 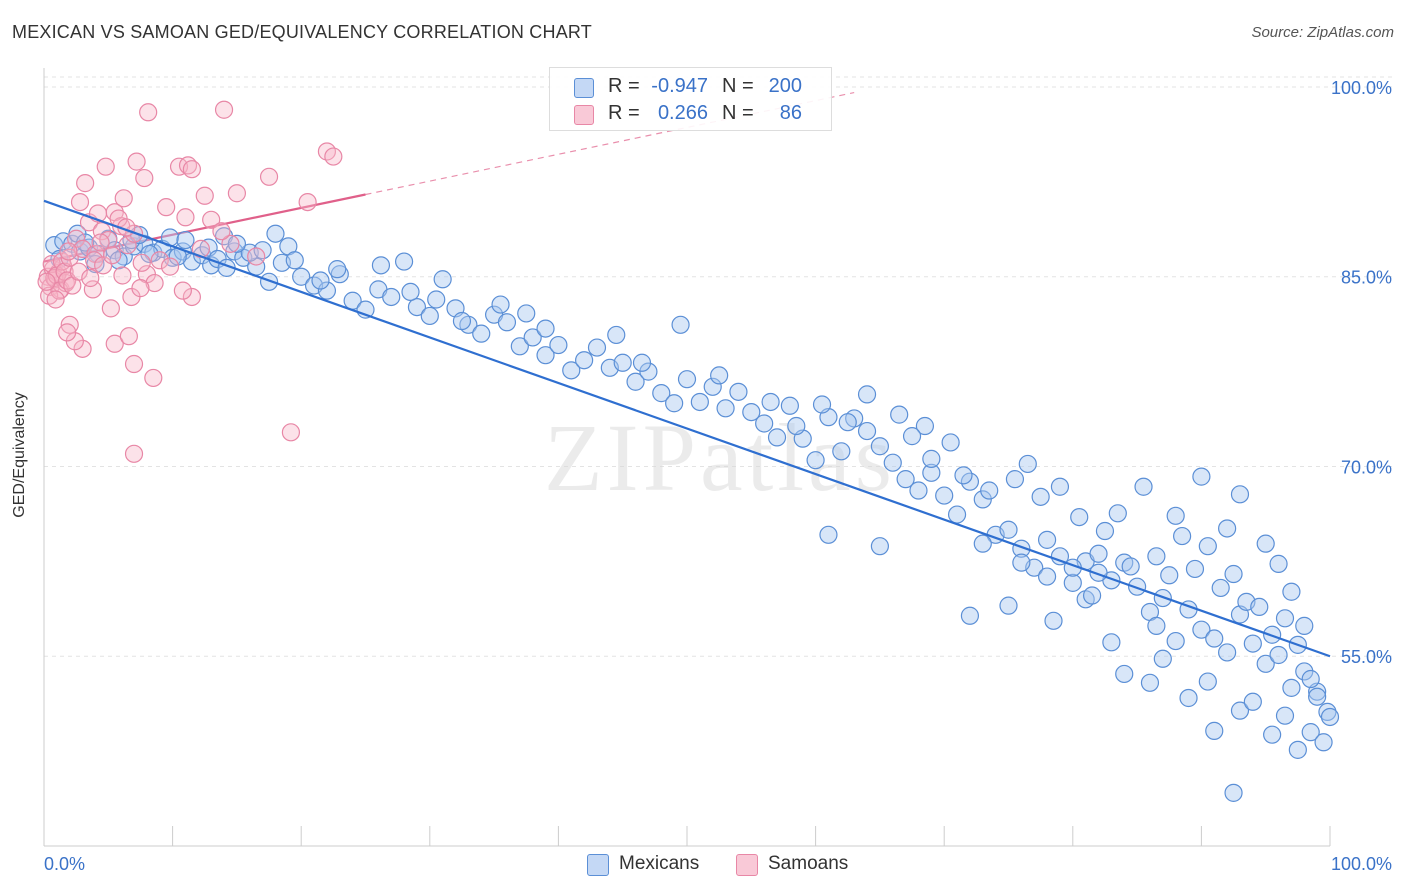 I want to click on n-value: 86, so click(x=790, y=113).